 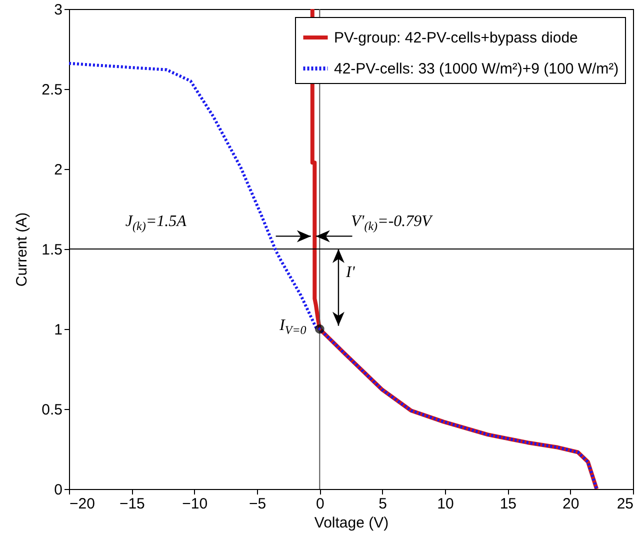 What do you see at coordinates (58, 170) in the screenshot?
I see `y-tick-label: 2` at bounding box center [58, 170].